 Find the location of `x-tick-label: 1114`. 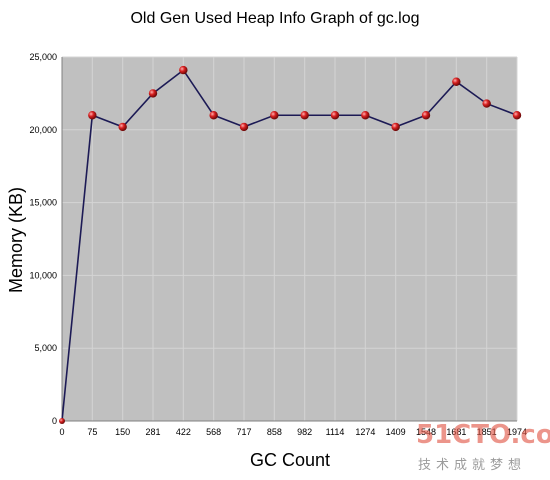

x-tick-label: 1114 is located at coordinates (335, 432).